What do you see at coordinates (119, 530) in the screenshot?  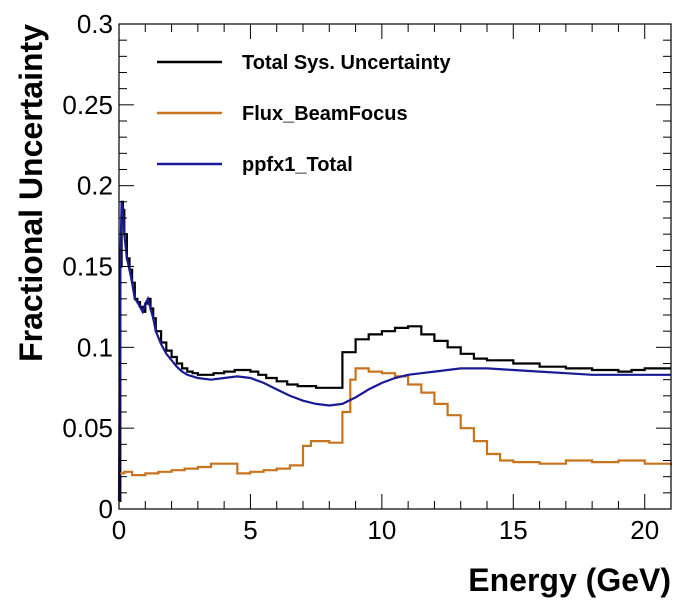 I see `x-tick-label: 0` at bounding box center [119, 530].